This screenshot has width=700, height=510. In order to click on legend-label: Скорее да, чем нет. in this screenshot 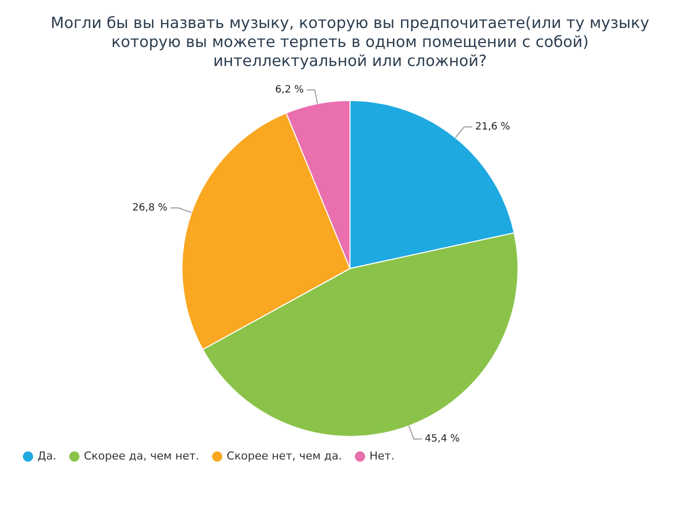, I will do `click(142, 455)`.